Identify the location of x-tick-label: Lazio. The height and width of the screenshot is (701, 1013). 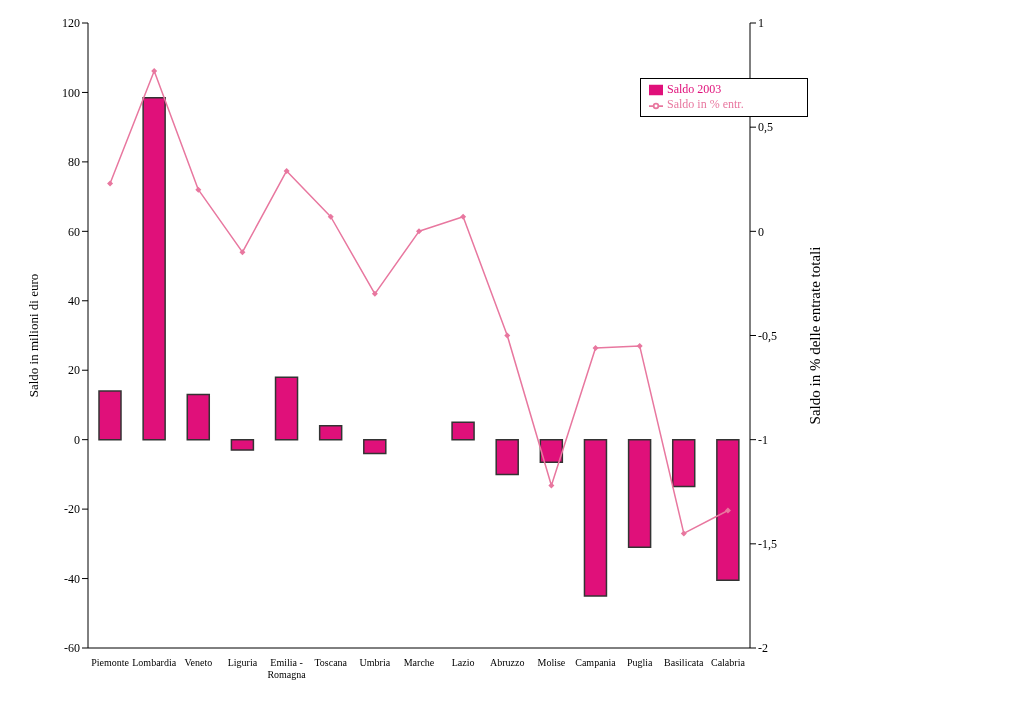
(463, 662).